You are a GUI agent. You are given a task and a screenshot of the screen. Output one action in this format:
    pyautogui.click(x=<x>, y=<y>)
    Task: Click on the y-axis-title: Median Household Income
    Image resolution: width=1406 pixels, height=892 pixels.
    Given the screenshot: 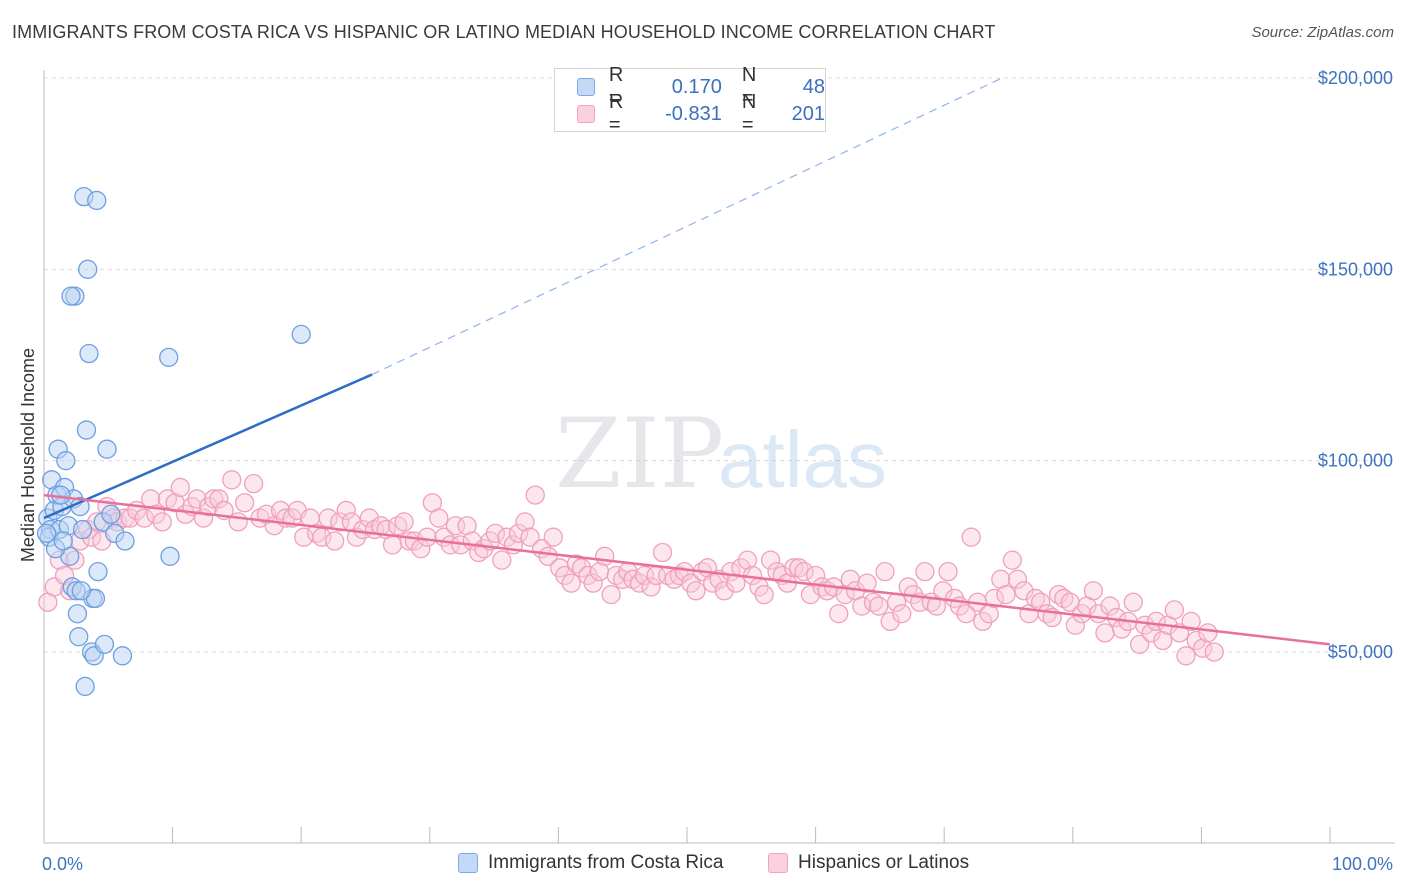 What is the action you would take?
    pyautogui.click(x=28, y=455)
    